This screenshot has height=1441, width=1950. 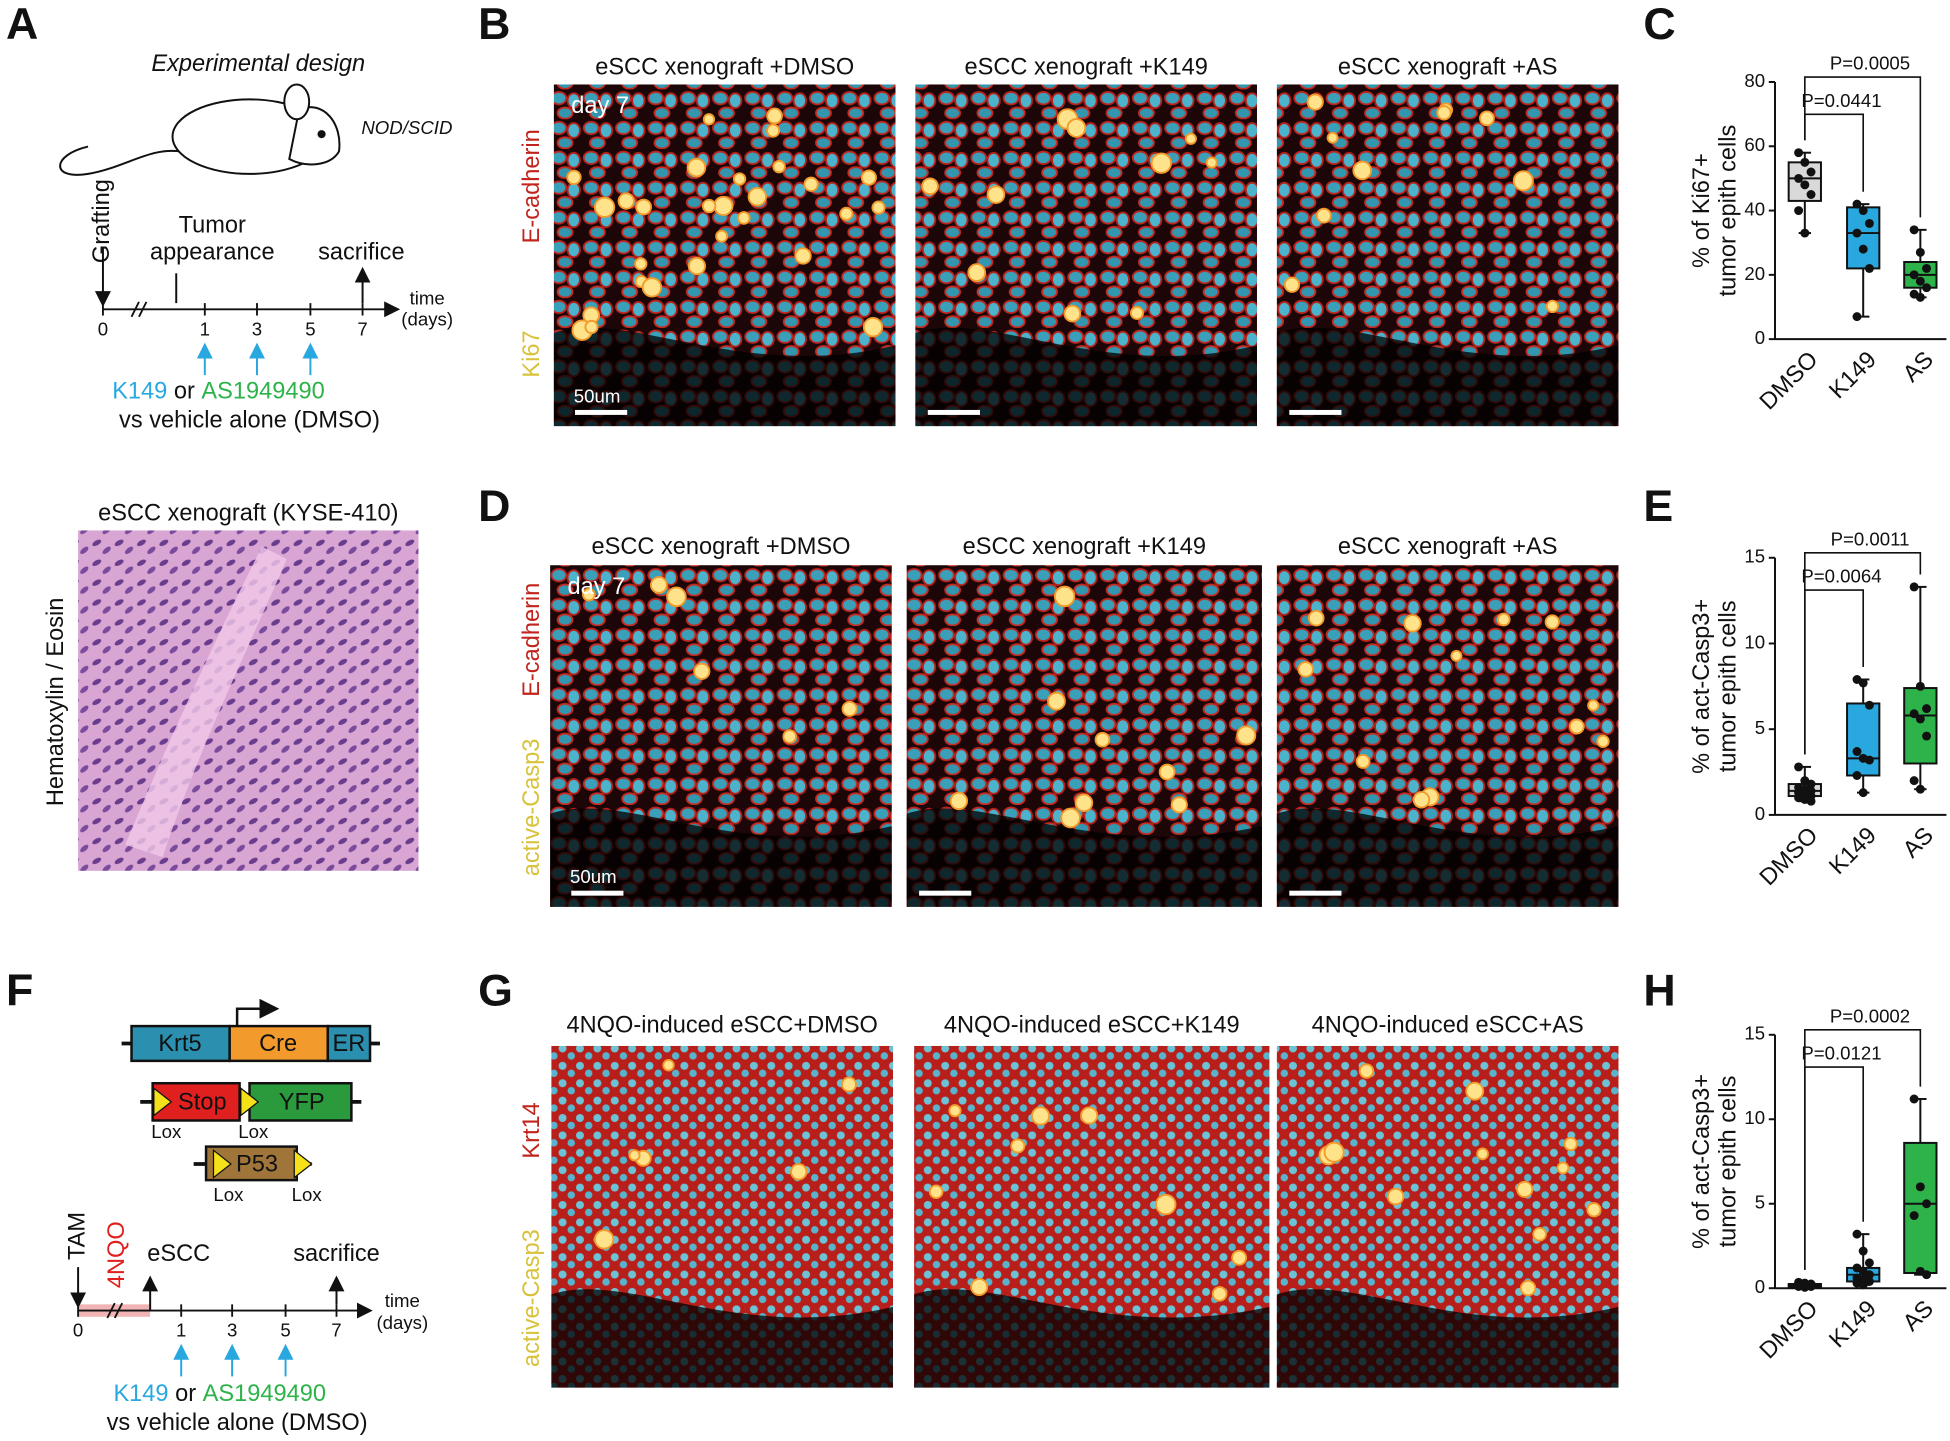 I want to click on significance-bracket, so click(x=1863, y=653).